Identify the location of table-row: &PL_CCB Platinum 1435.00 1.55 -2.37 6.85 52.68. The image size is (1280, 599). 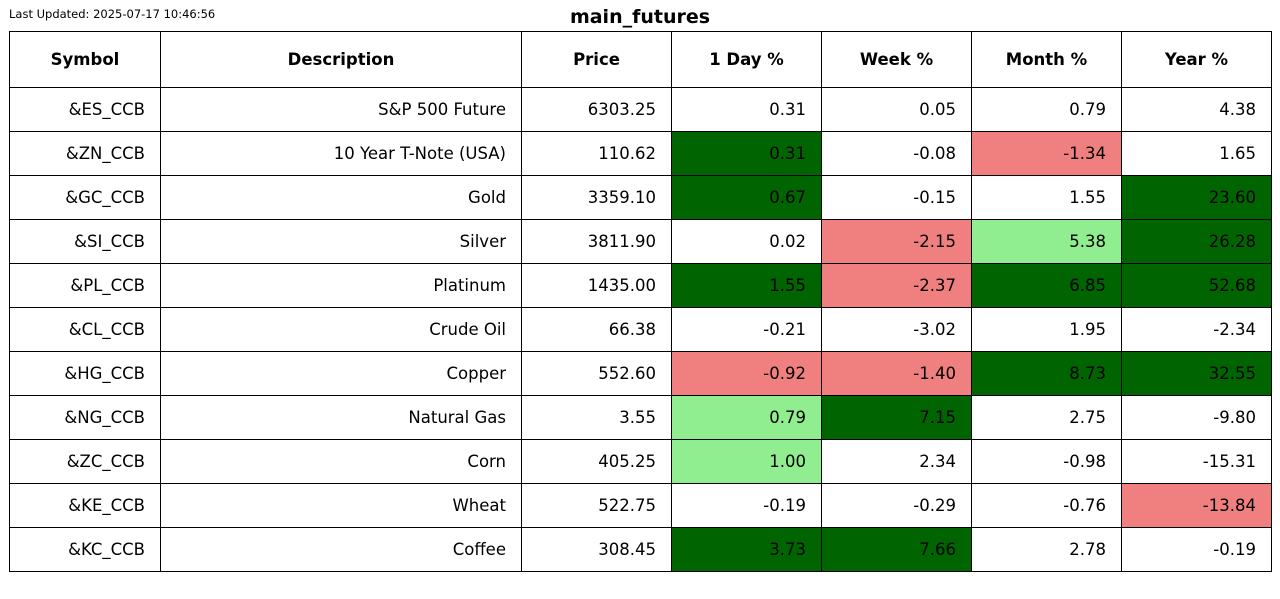
(640, 285).